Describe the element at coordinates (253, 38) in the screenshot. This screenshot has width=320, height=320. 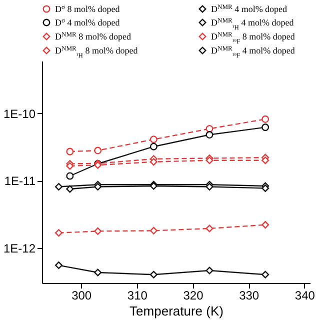
I see `legend-label: D$^{NMR}$$_{¹⁹F}$ 8 mol% doped` at that location.